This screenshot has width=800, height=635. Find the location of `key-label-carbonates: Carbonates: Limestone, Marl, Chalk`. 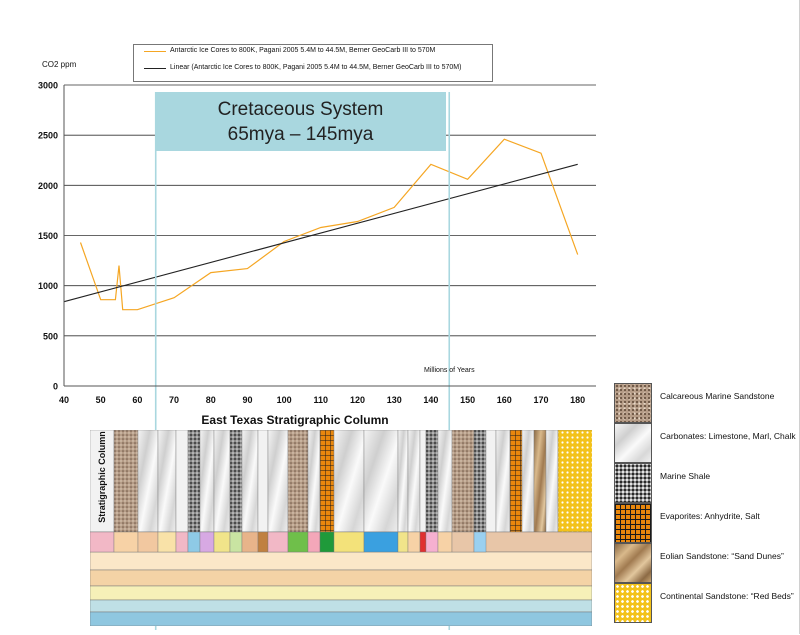

key-label-carbonates: Carbonates: Limestone, Marl, Chalk is located at coordinates (728, 436).